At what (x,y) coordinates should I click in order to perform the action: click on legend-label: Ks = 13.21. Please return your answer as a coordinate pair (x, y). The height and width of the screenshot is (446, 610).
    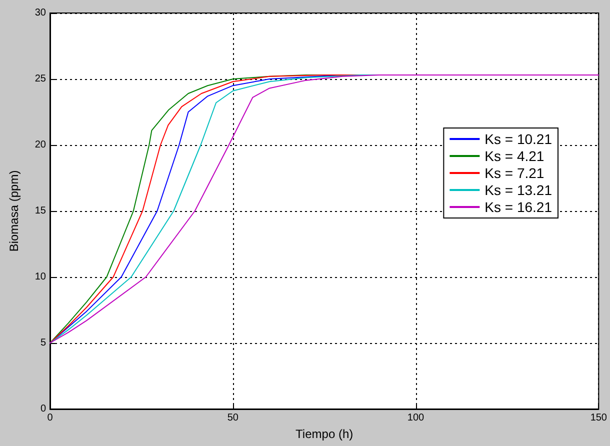
    Looking at the image, I should click on (518, 190).